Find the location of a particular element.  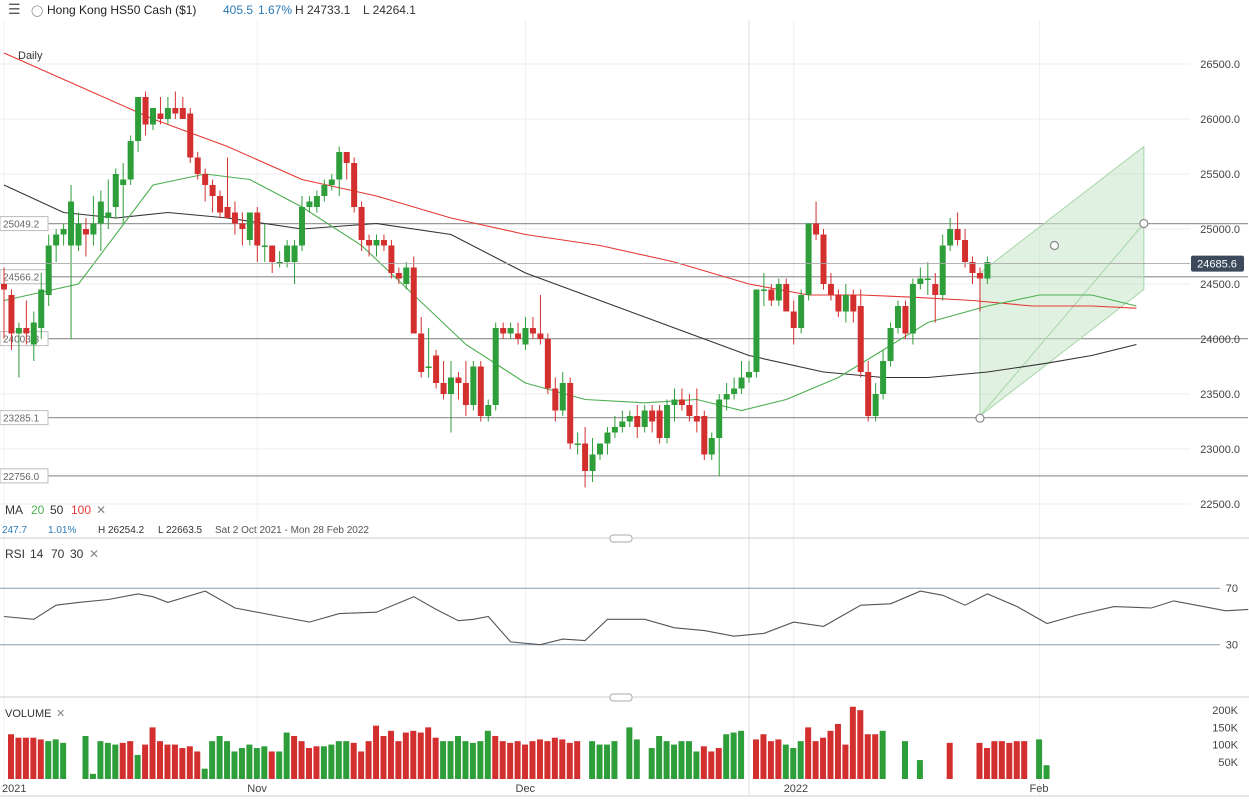

rsi-line is located at coordinates (626, 618).